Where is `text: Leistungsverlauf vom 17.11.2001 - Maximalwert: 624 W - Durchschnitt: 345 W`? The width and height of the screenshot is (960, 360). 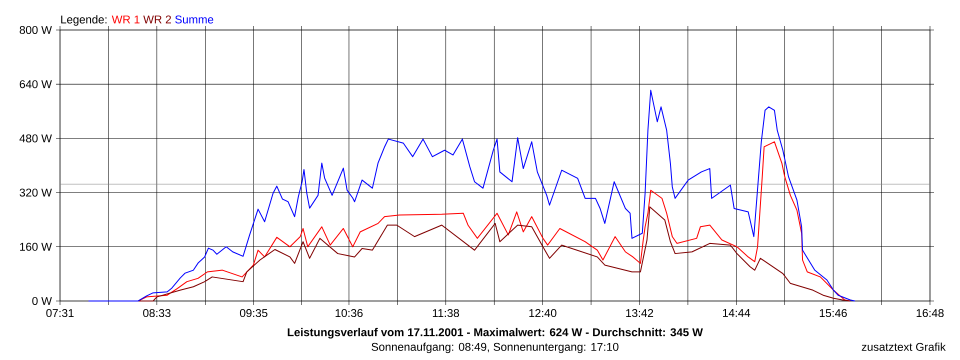
text: Leistungsverlauf vom 17.11.2001 - Maximalwert: 624 W - Durchschnitt: 345 W is located at coordinates (495, 333).